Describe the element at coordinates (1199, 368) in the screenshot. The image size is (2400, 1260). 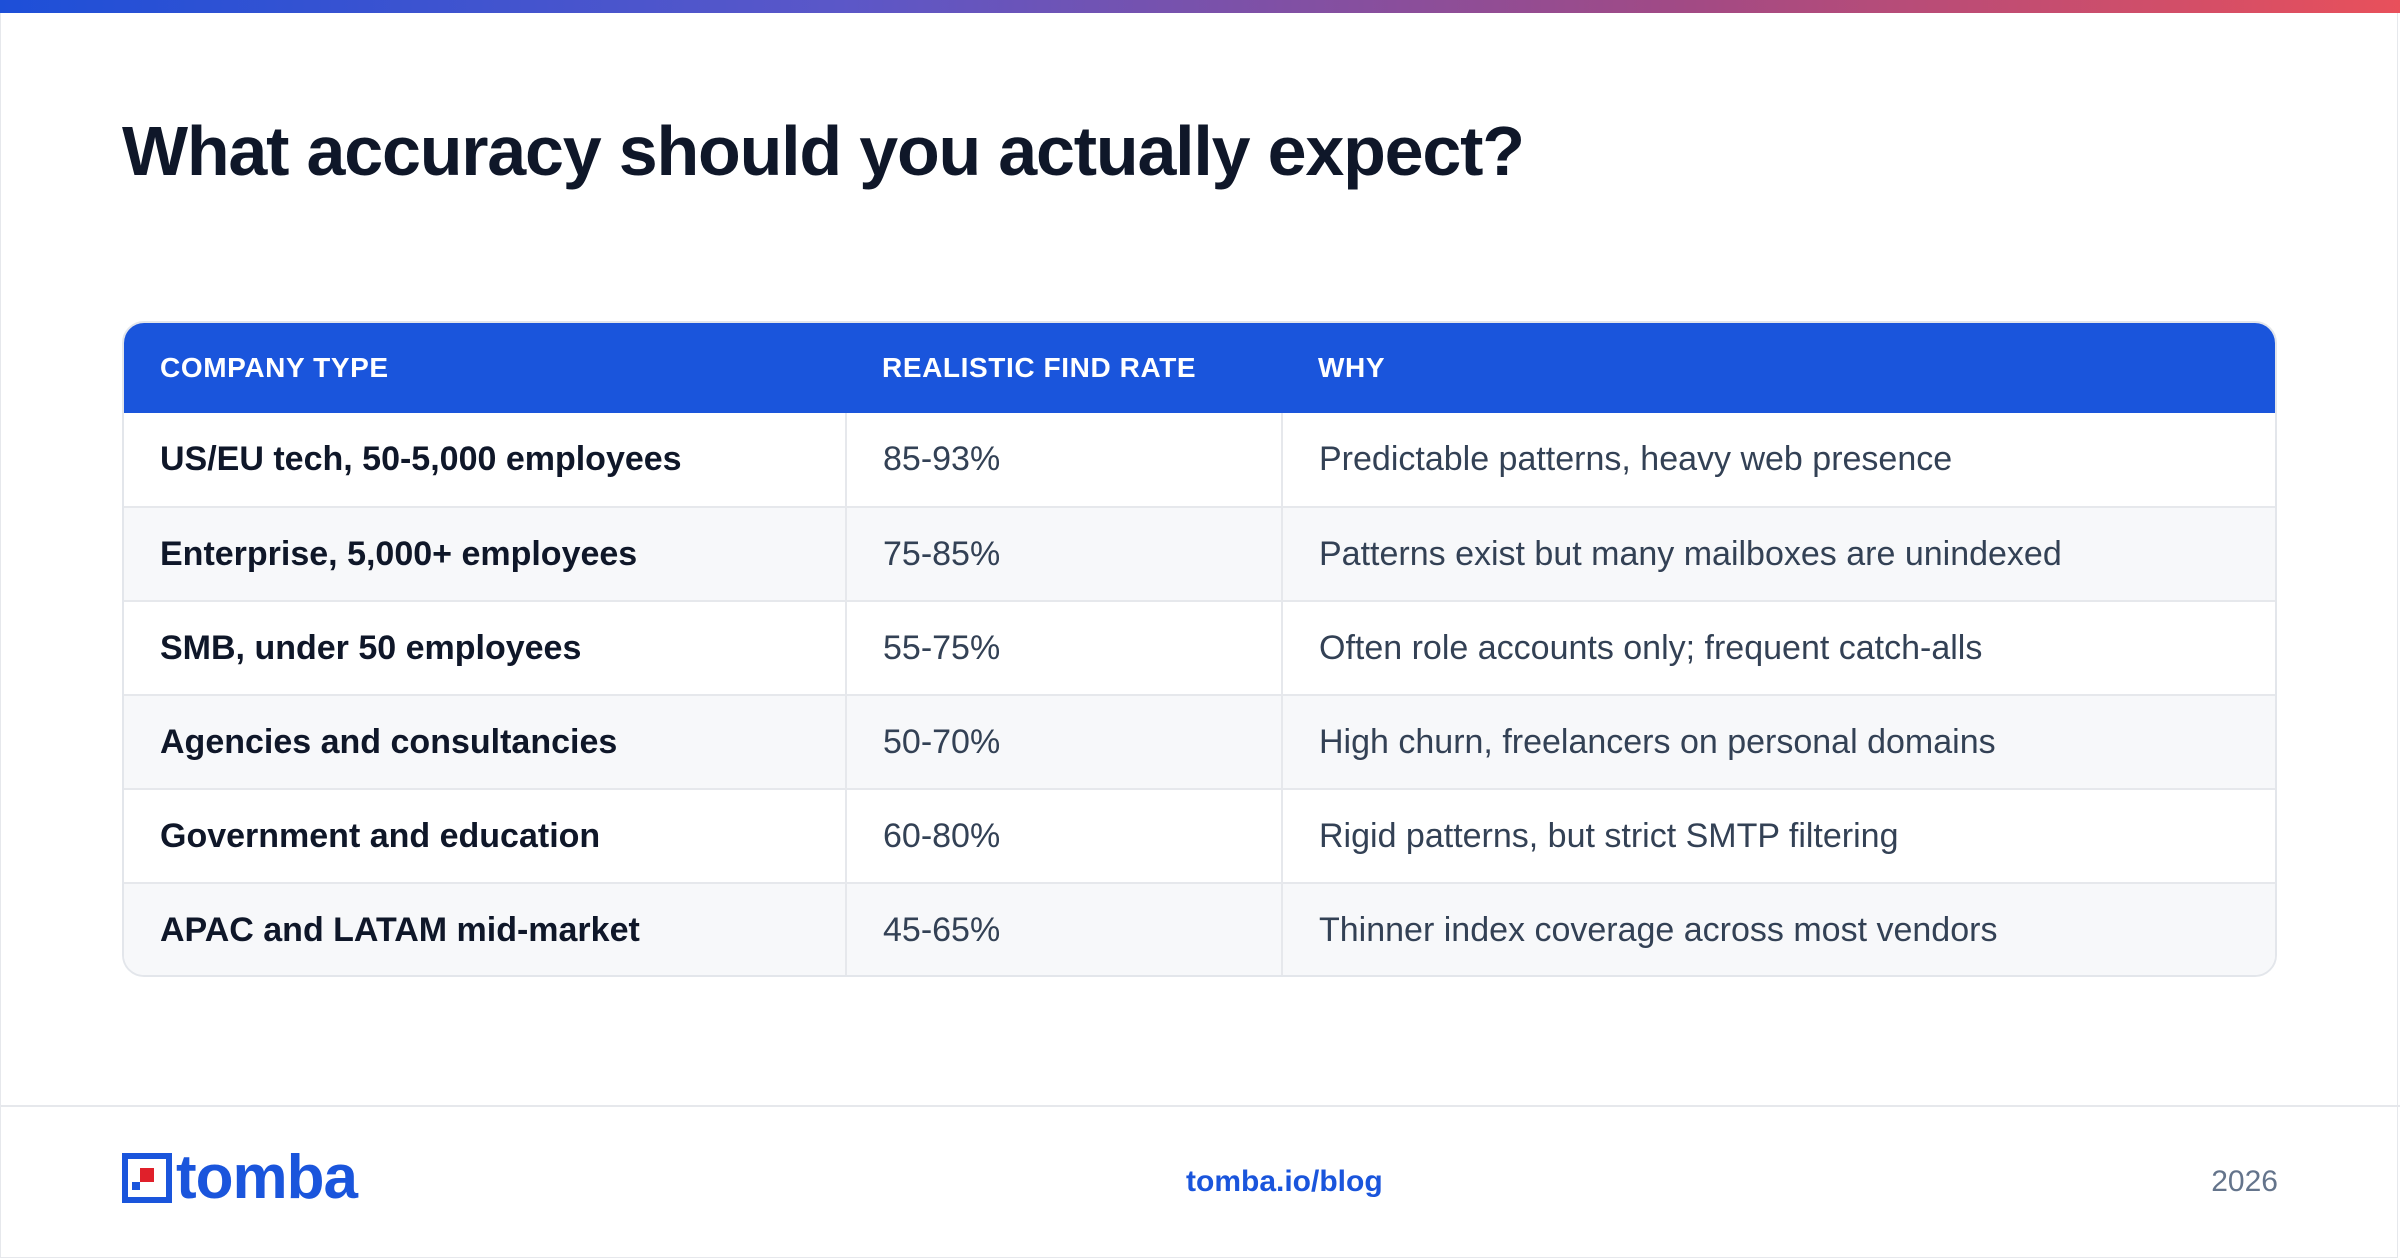
I see `table-header-row: COMPANY TYPE REALISTIC FIND RATE WHY` at that location.